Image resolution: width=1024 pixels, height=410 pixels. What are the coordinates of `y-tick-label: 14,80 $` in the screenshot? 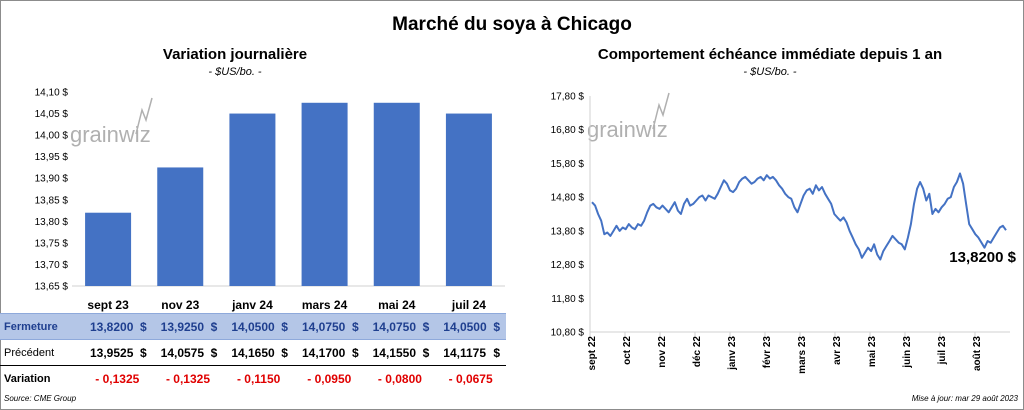 It's located at (568, 198).